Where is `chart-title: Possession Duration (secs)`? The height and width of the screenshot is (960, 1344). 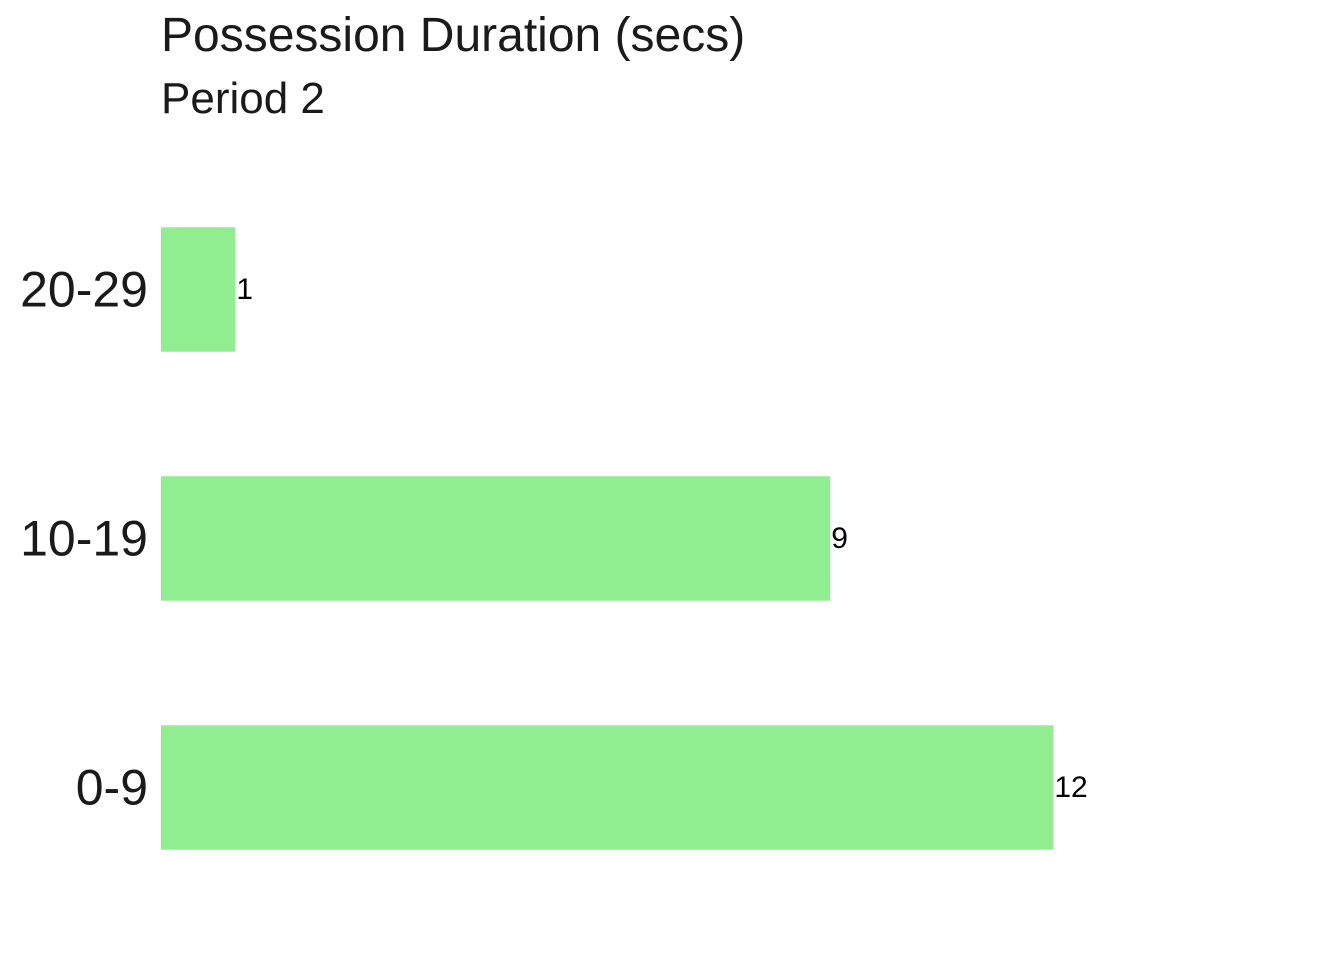
chart-title: Possession Duration (secs) is located at coordinates (453, 35).